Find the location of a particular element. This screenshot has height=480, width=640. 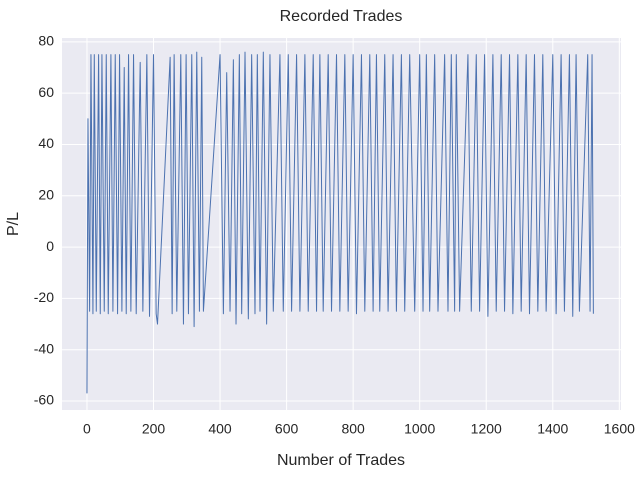

y-tick-label: -20 is located at coordinates (44, 297).